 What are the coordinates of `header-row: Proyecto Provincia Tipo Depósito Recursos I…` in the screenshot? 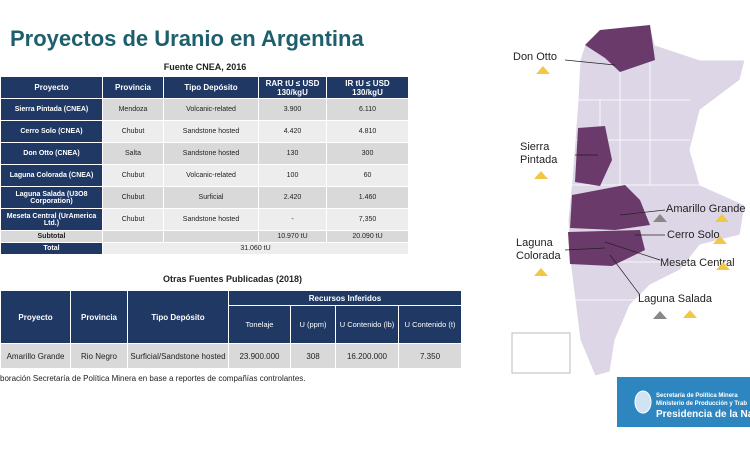 It's located at (231, 317).